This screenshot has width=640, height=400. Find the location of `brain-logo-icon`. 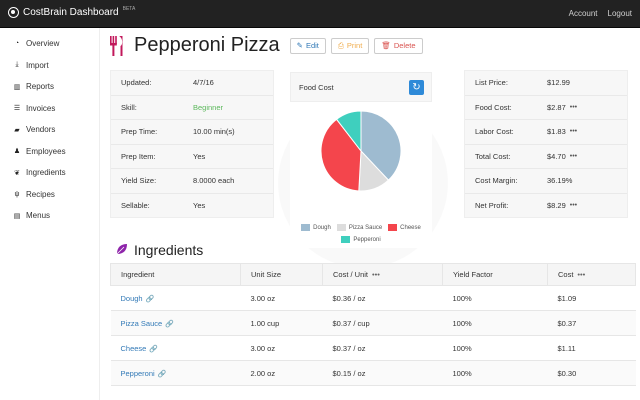

brain-logo-icon is located at coordinates (13, 12).